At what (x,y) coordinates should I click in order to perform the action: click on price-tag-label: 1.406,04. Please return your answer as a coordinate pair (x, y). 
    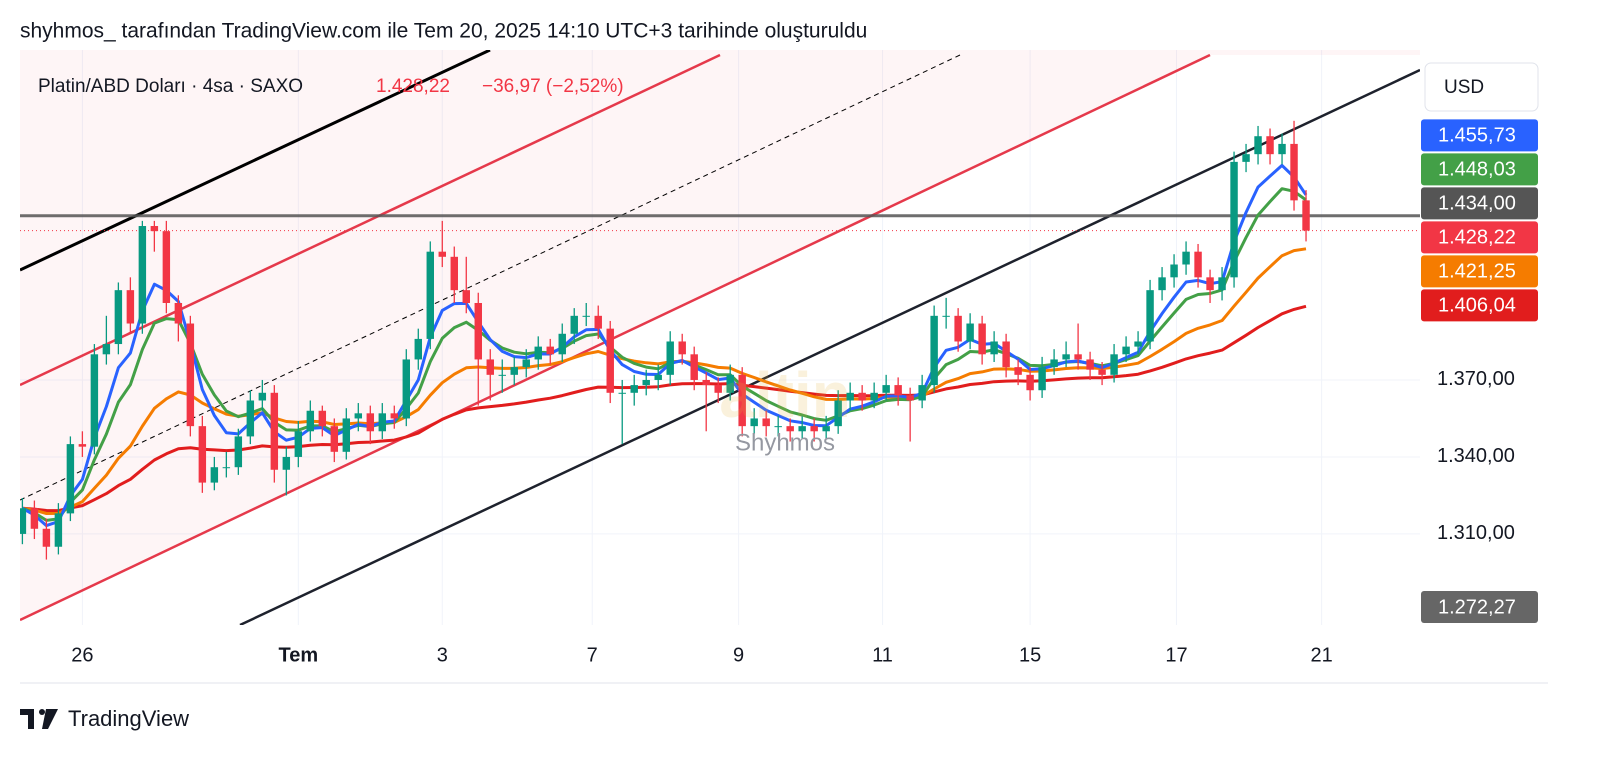
    Looking at the image, I should click on (1477, 306).